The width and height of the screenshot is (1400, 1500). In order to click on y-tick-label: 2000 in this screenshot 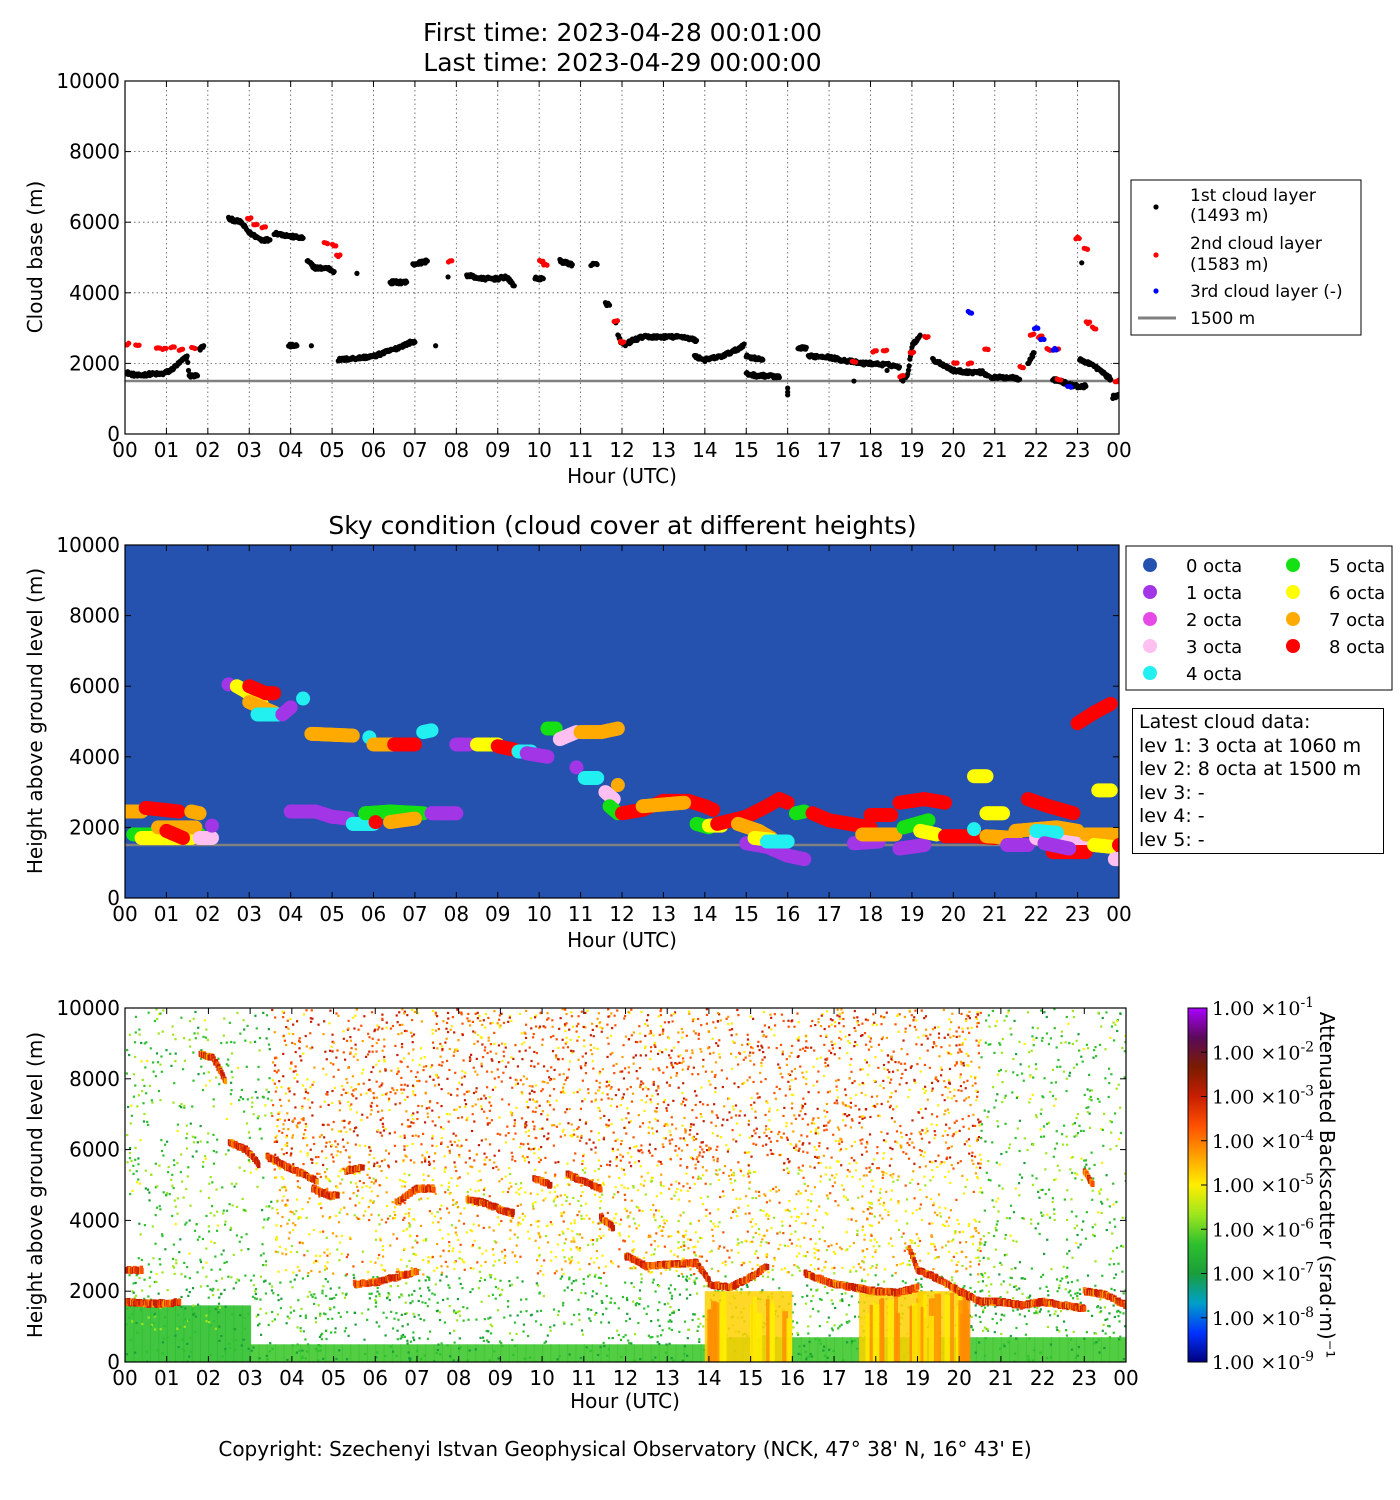, I will do `click(94, 827)`.